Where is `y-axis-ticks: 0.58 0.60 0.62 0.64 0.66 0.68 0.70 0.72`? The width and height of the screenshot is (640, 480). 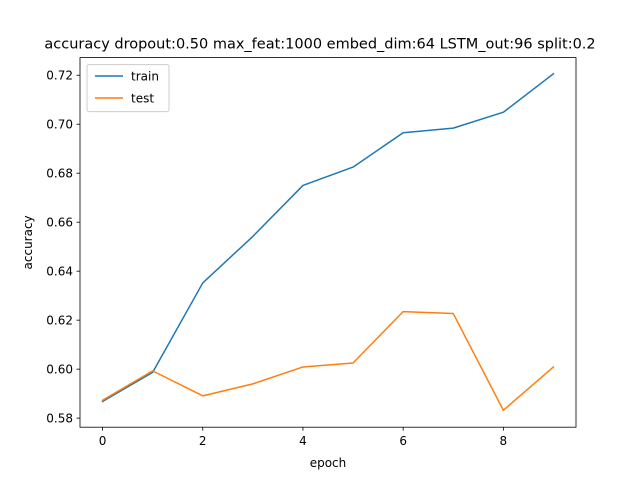
y-axis-ticks: 0.58 0.60 0.62 0.64 0.66 0.68 0.70 0.72 is located at coordinates (63, 247).